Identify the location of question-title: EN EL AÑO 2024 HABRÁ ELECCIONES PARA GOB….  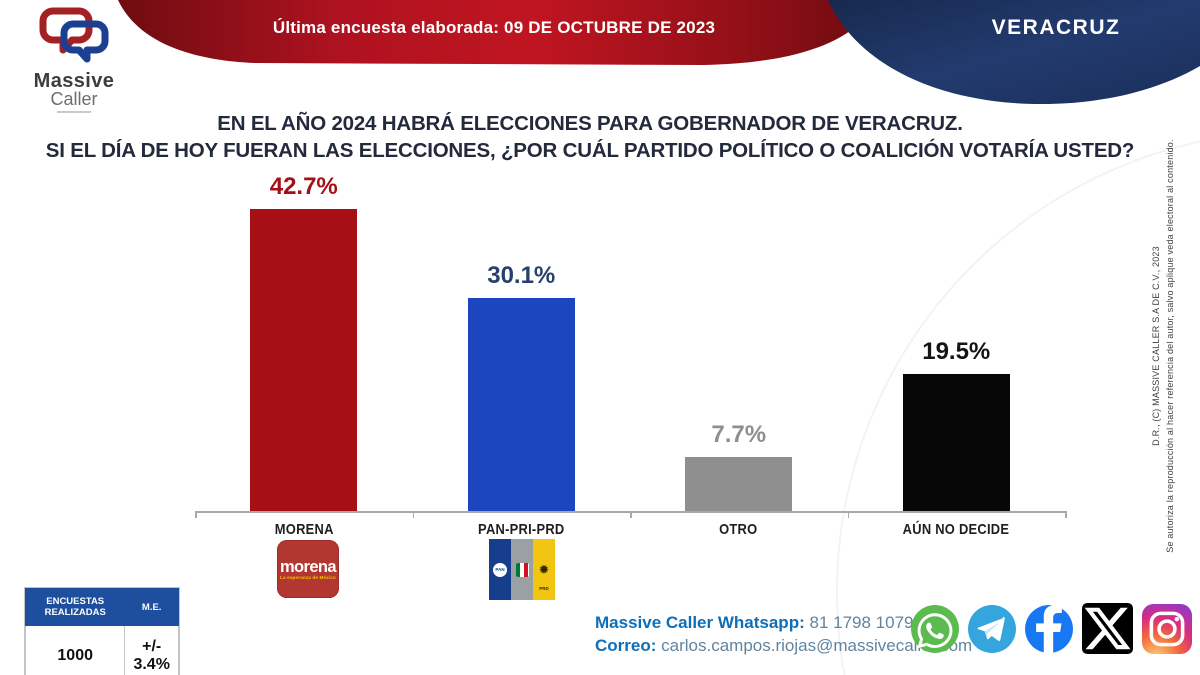
(590, 137).